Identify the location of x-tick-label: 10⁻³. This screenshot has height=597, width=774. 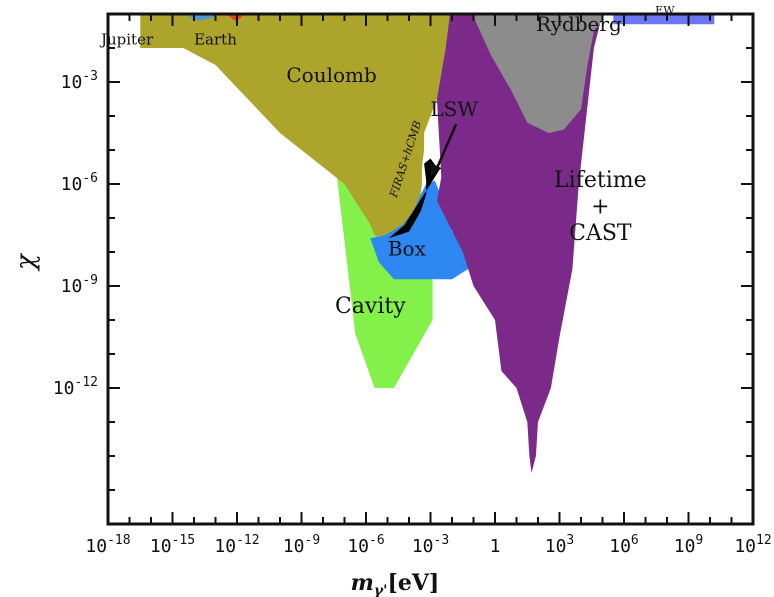
(430, 545).